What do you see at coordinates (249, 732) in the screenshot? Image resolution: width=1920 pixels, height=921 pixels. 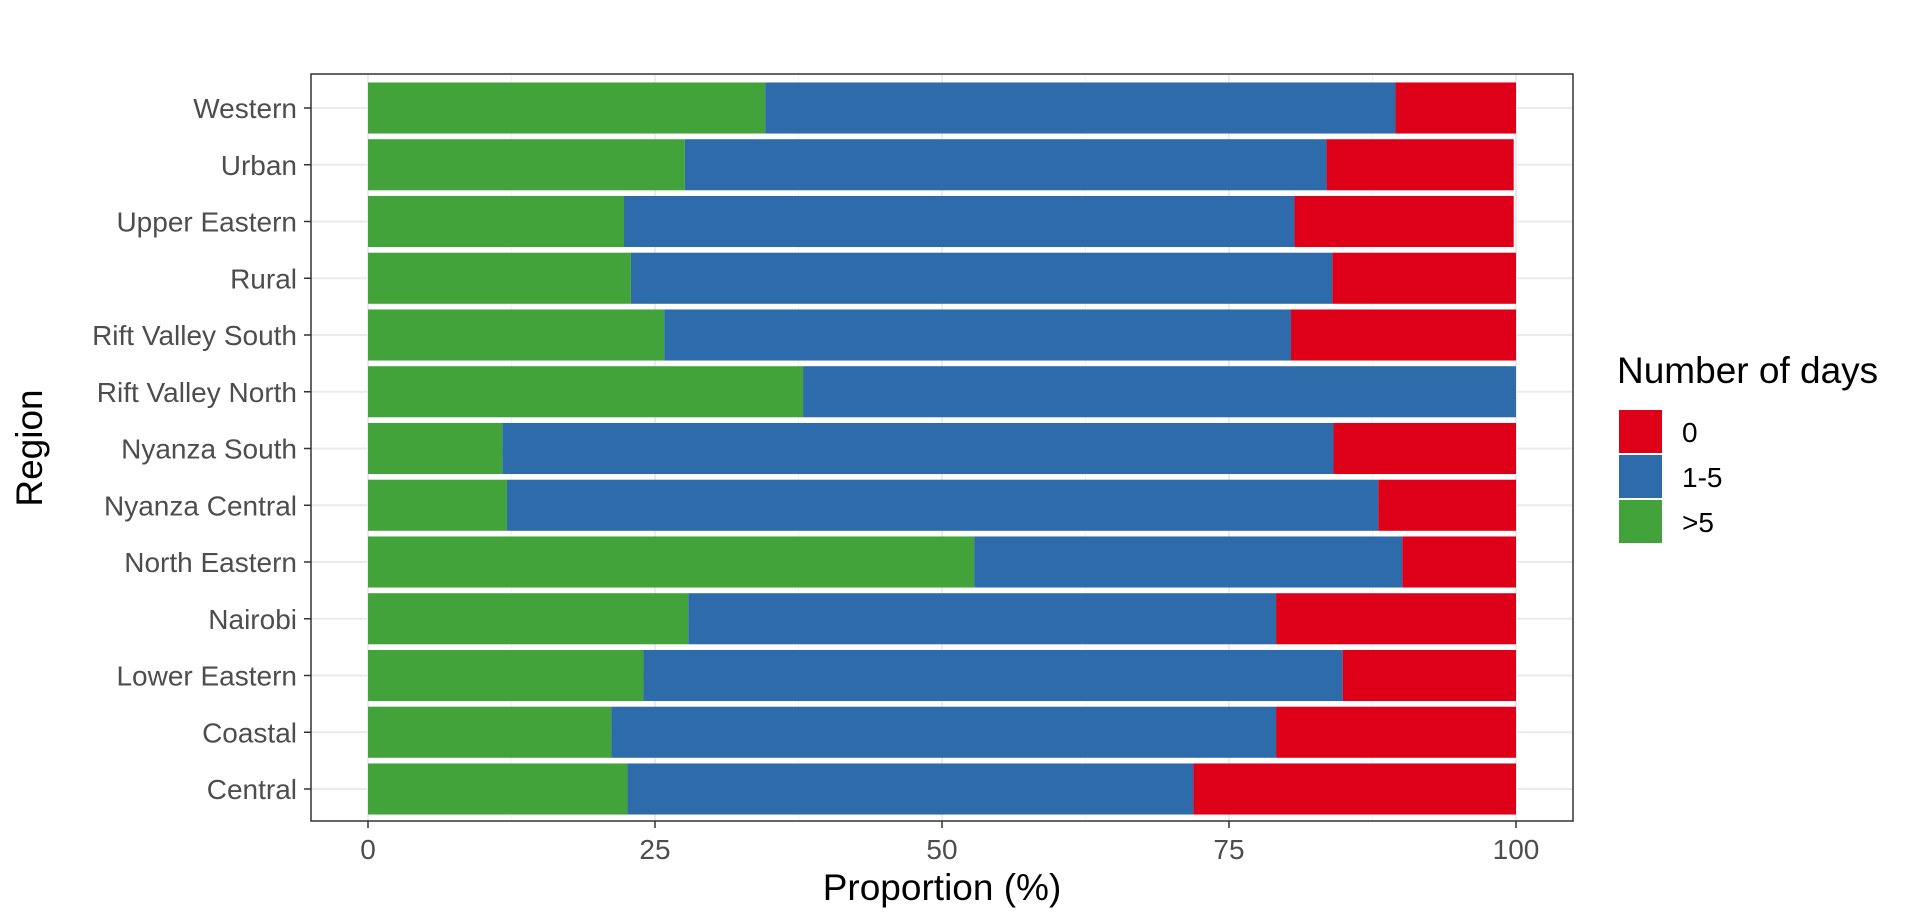 I see `y-tick-label: Coastal` at bounding box center [249, 732].